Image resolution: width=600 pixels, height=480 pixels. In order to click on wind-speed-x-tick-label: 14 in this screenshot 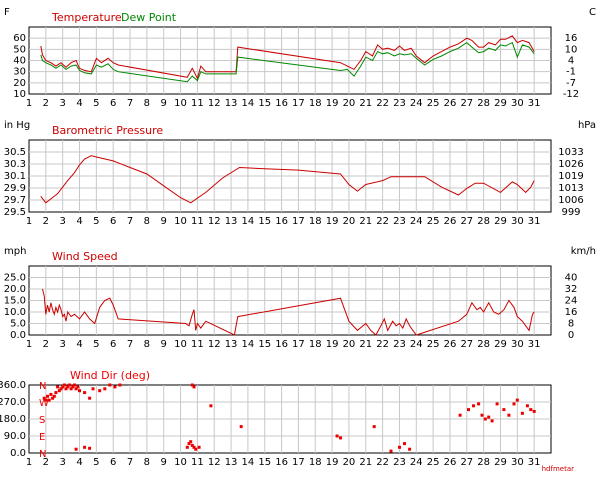, I will do `click(248, 344)`.